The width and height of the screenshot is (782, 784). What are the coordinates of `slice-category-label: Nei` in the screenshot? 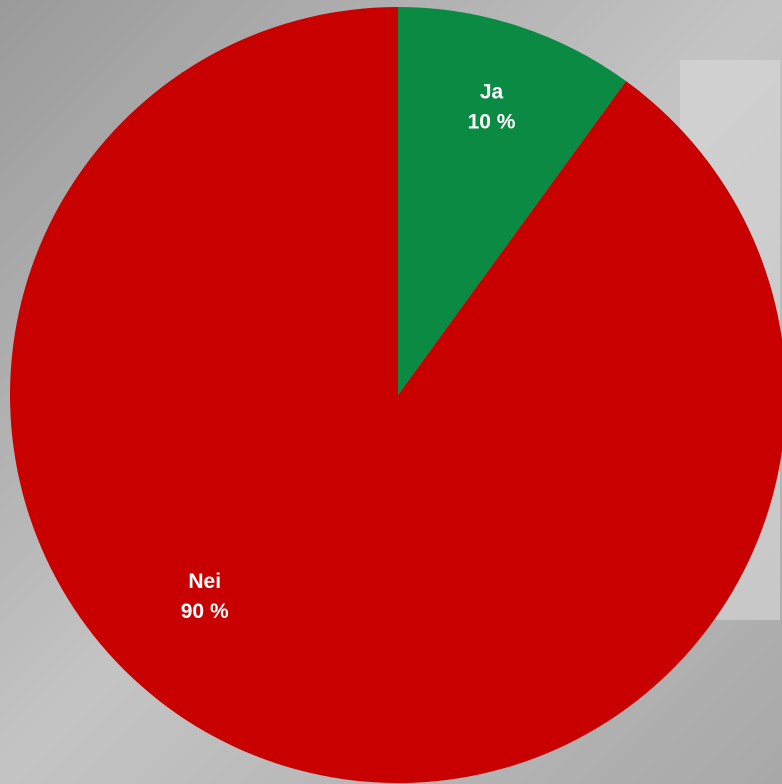 It's located at (204, 581).